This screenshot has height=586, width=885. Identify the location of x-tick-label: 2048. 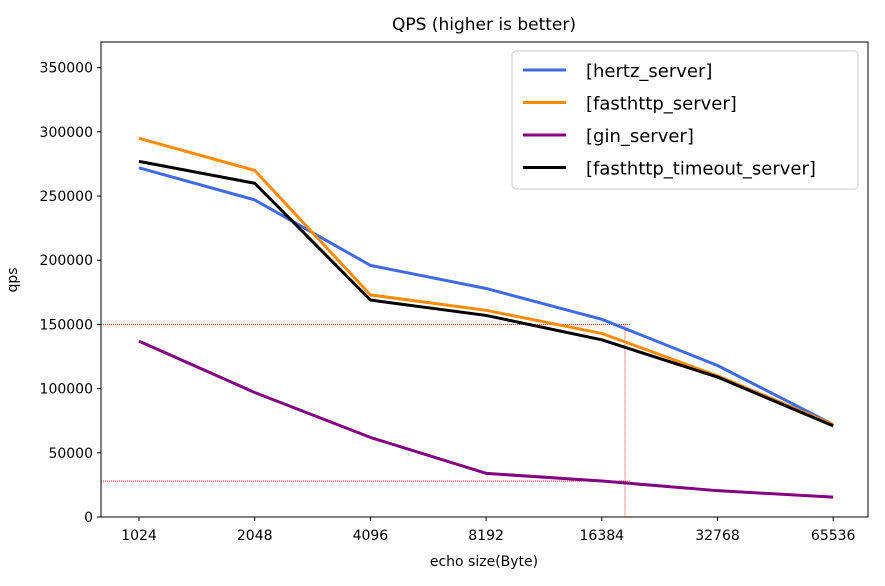
(255, 536).